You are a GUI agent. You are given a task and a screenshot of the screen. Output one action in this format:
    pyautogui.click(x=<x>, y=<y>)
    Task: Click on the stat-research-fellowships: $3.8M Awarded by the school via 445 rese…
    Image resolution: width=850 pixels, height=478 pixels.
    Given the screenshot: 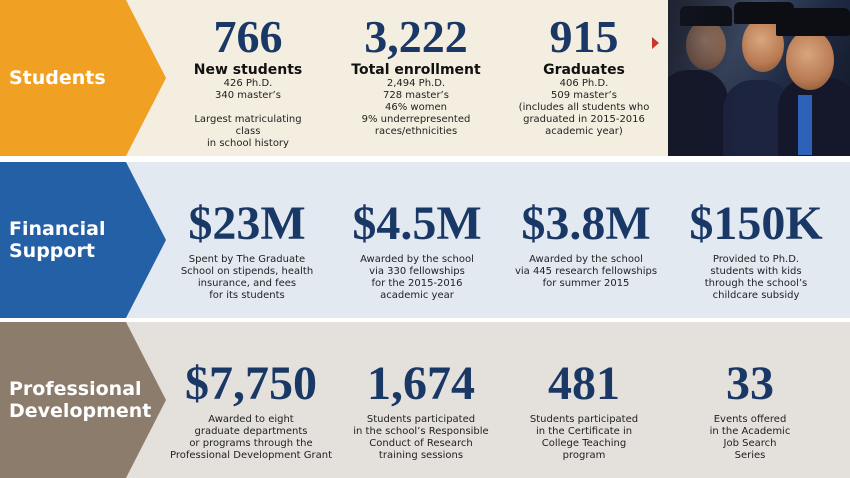 What is the action you would take?
    pyautogui.click(x=586, y=245)
    